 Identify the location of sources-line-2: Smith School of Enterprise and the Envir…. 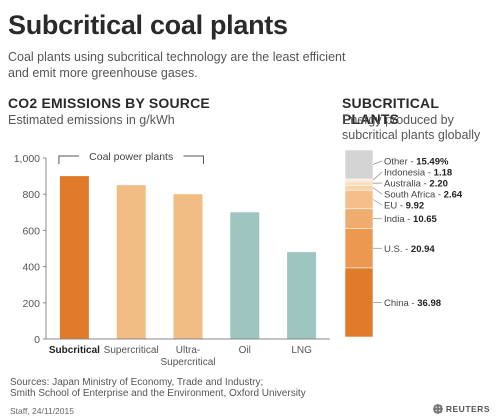
(158, 393).